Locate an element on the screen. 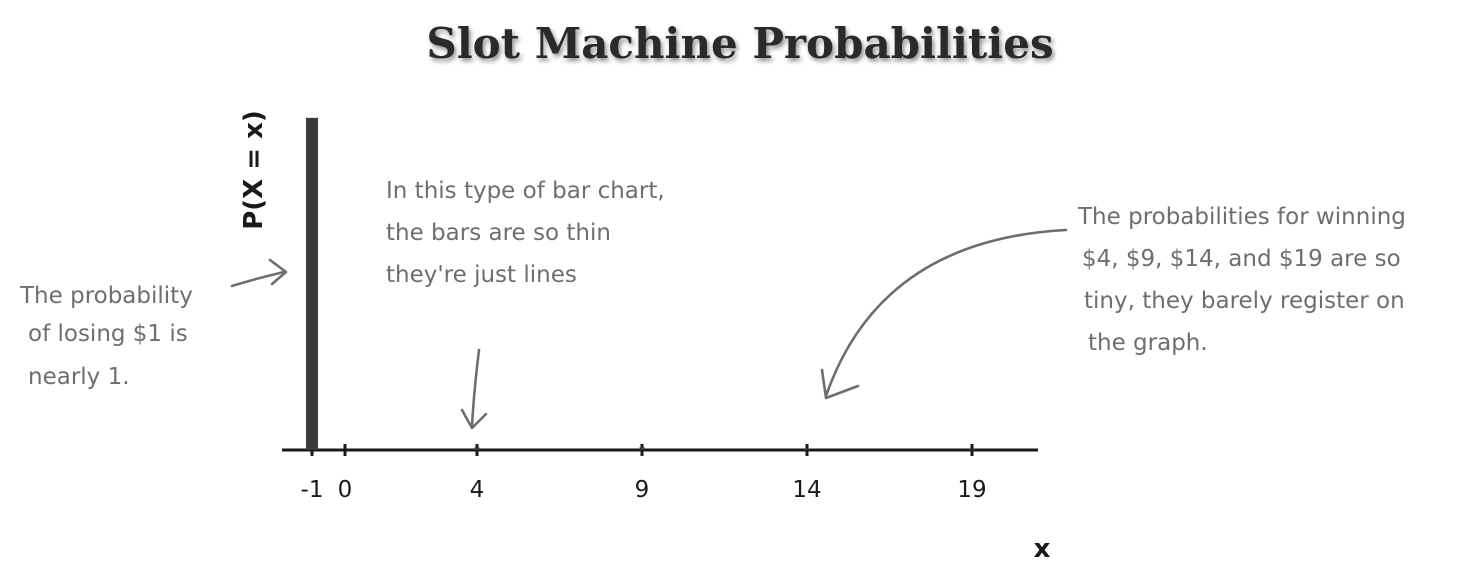  annotation-left-line-2: of losing $1 is is located at coordinates (108, 334).